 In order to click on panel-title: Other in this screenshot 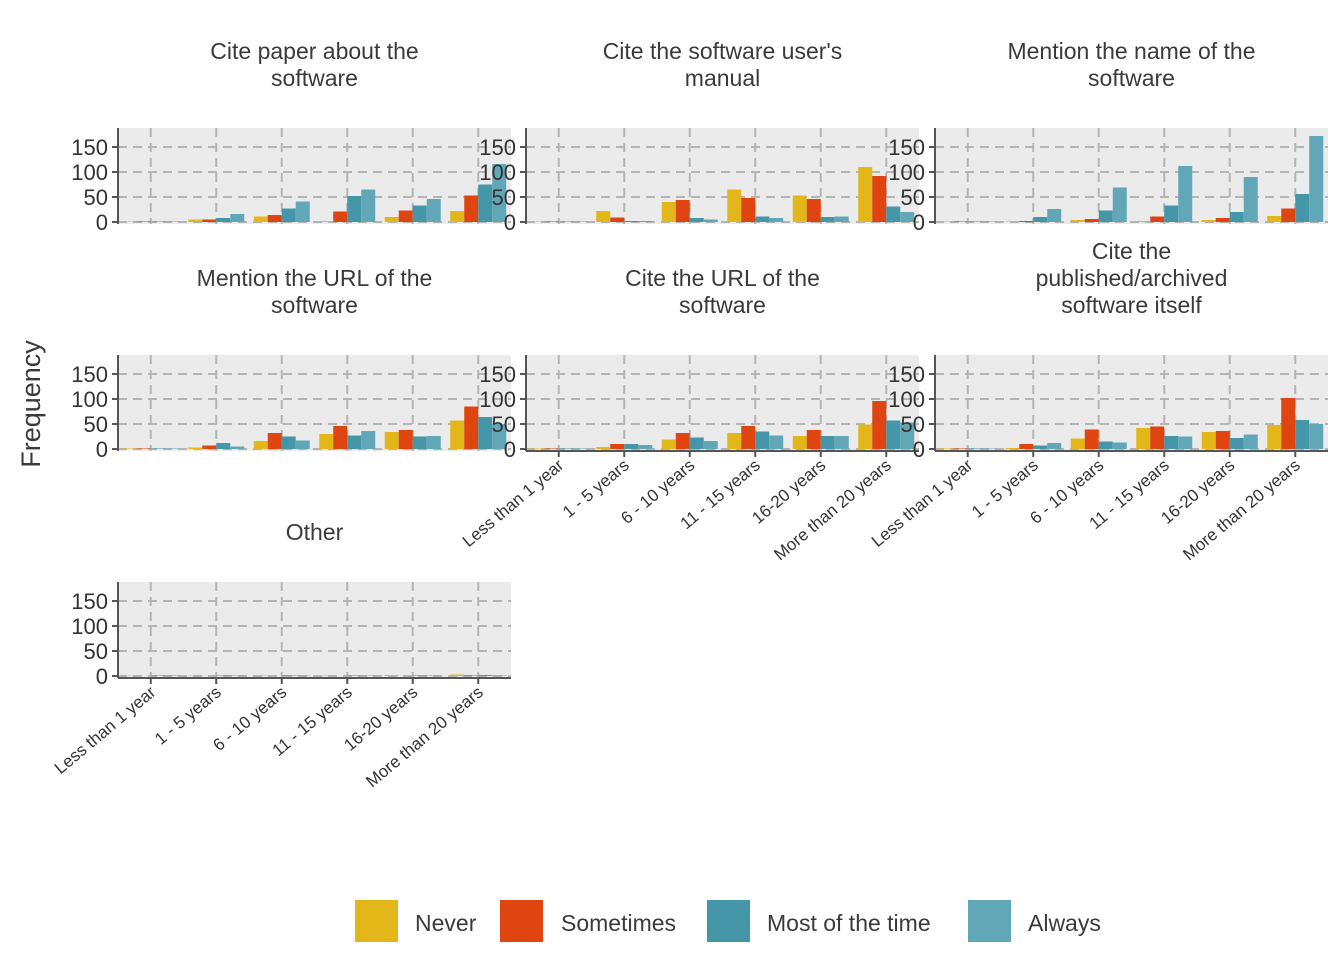, I will do `click(315, 532)`.